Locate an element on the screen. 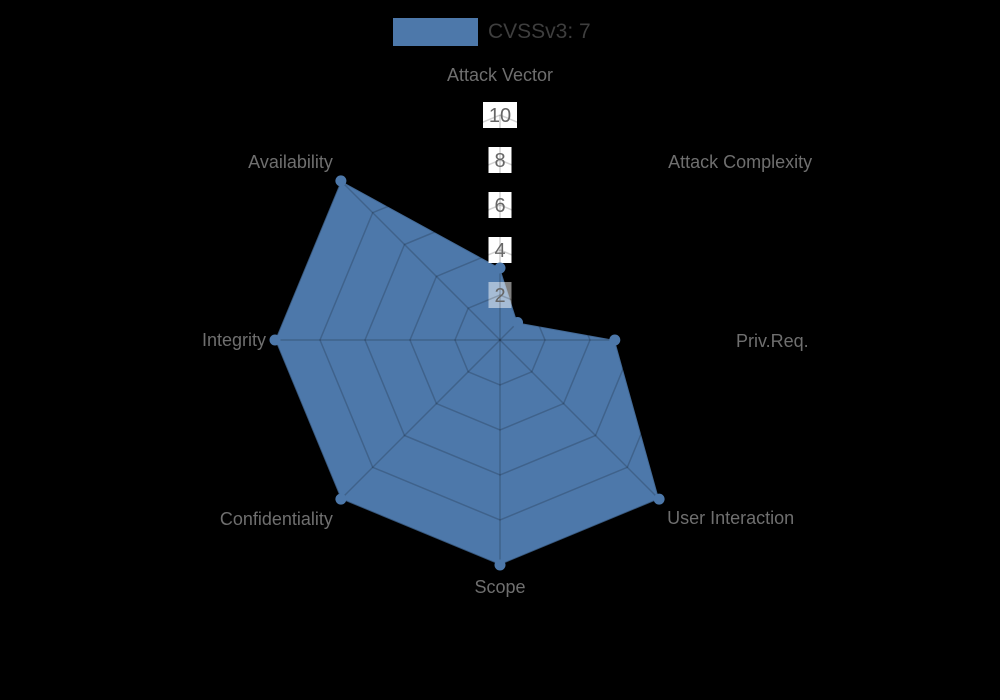  series-point-integrity is located at coordinates (275, 340).